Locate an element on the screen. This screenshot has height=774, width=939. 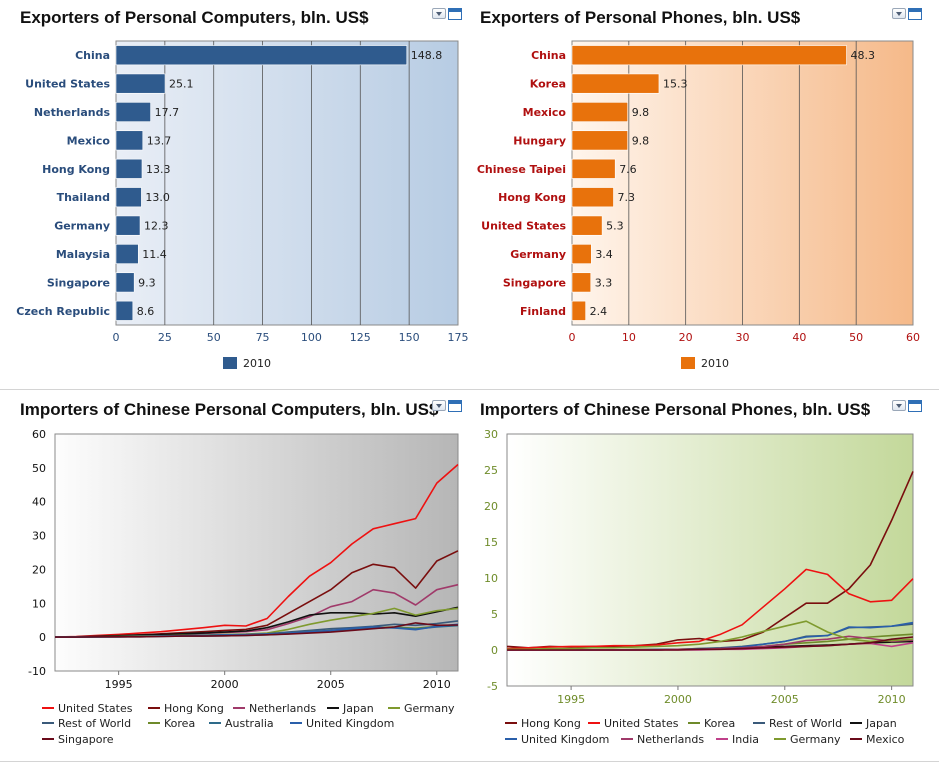
plot-area is located at coordinates (287, 183).